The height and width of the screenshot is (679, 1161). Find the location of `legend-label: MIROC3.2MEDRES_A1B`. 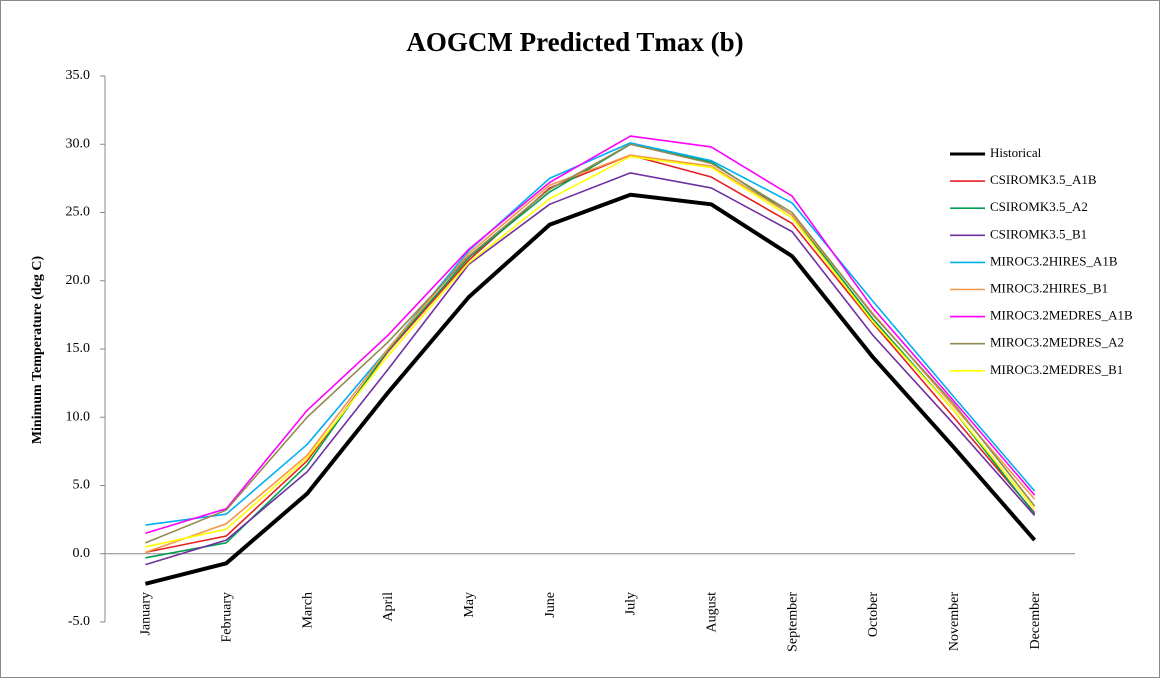

legend-label: MIROC3.2MEDRES_A1B is located at coordinates (1061, 315).